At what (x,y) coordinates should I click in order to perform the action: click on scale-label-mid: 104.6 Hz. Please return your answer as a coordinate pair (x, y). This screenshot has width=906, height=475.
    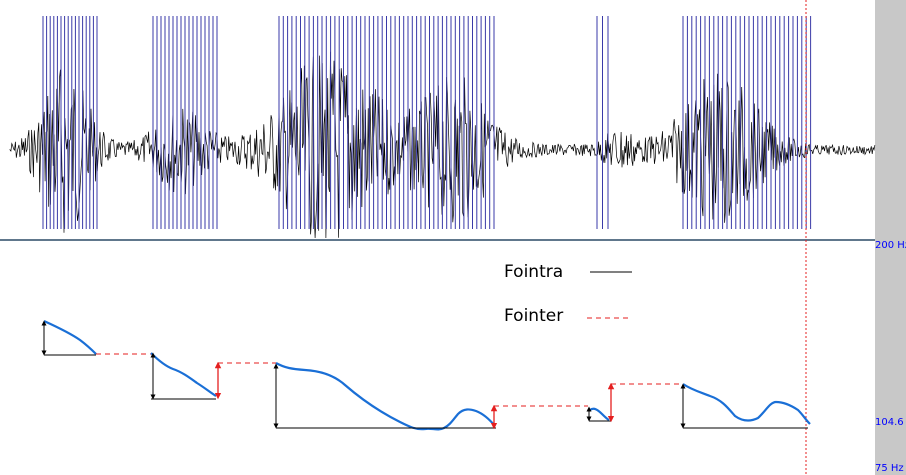
    Looking at the image, I should click on (890, 422).